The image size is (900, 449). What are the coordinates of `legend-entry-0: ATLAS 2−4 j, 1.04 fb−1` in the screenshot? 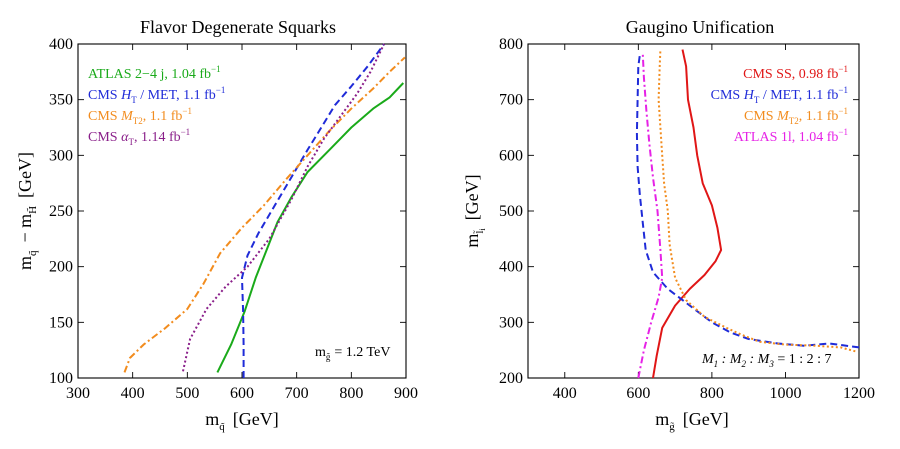 It's located at (154, 73).